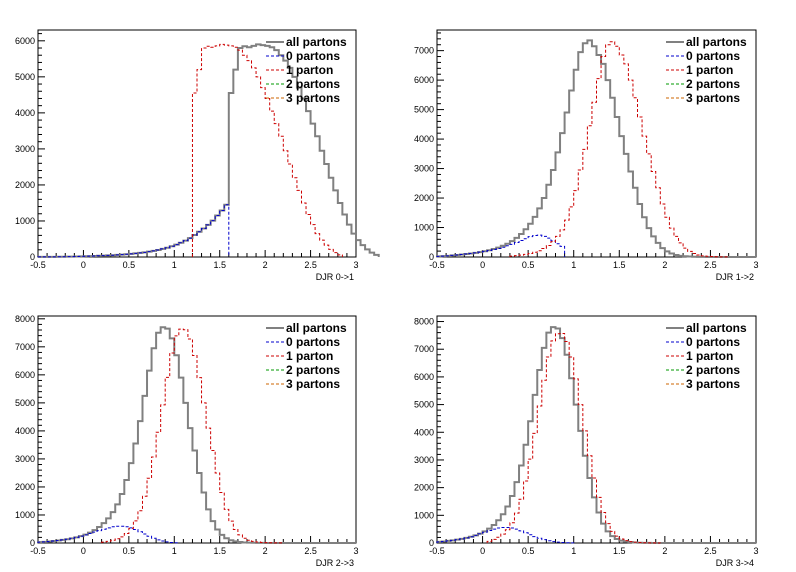  What do you see at coordinates (335, 277) in the screenshot?
I see `x-axis-title: DJR 0->1` at bounding box center [335, 277].